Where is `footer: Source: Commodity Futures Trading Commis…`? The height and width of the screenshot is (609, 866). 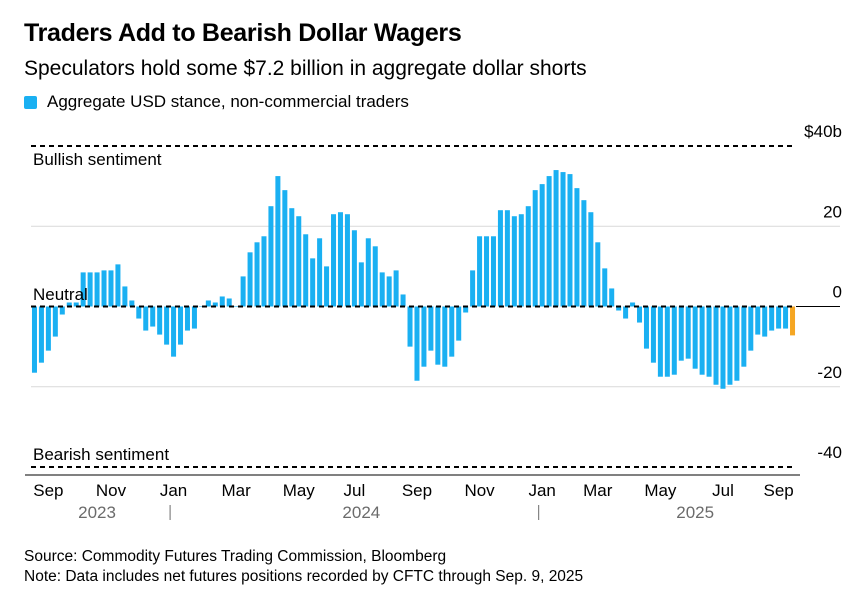
footer: Source: Commodity Futures Trading Commis… is located at coordinates (303, 567).